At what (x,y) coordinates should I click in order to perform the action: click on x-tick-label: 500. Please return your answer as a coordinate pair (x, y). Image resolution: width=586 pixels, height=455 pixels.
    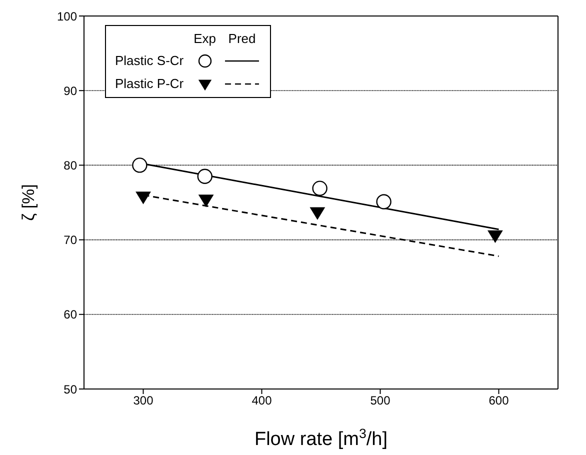
    Looking at the image, I should click on (380, 401).